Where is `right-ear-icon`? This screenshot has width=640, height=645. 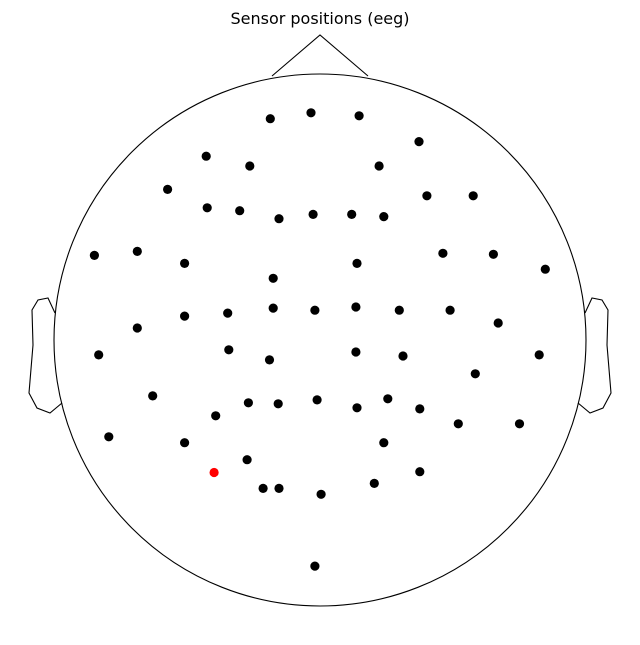
right-ear-icon is located at coordinates (594, 355).